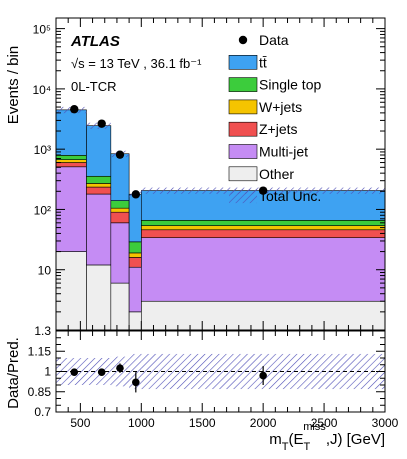 This screenshot has height=459, width=407. Describe the element at coordinates (283, 152) in the screenshot. I see `legend-label: Multi-jet` at that location.